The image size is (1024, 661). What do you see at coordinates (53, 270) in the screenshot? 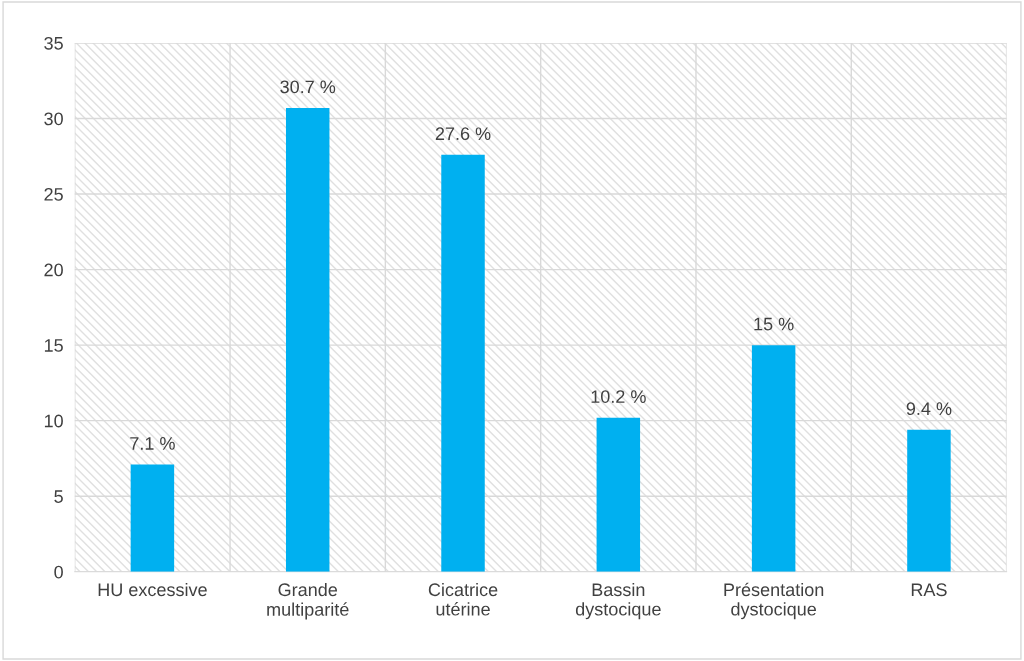
I see `y-tick-label: 20` at bounding box center [53, 270].